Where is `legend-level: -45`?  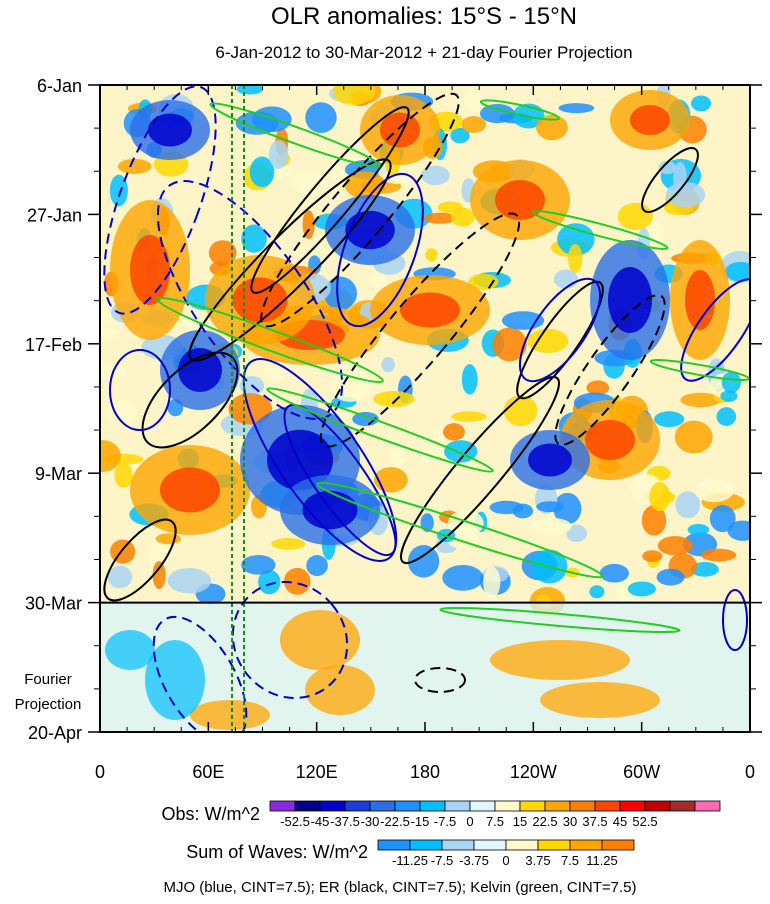
legend-level: -45 is located at coordinates (320, 821).